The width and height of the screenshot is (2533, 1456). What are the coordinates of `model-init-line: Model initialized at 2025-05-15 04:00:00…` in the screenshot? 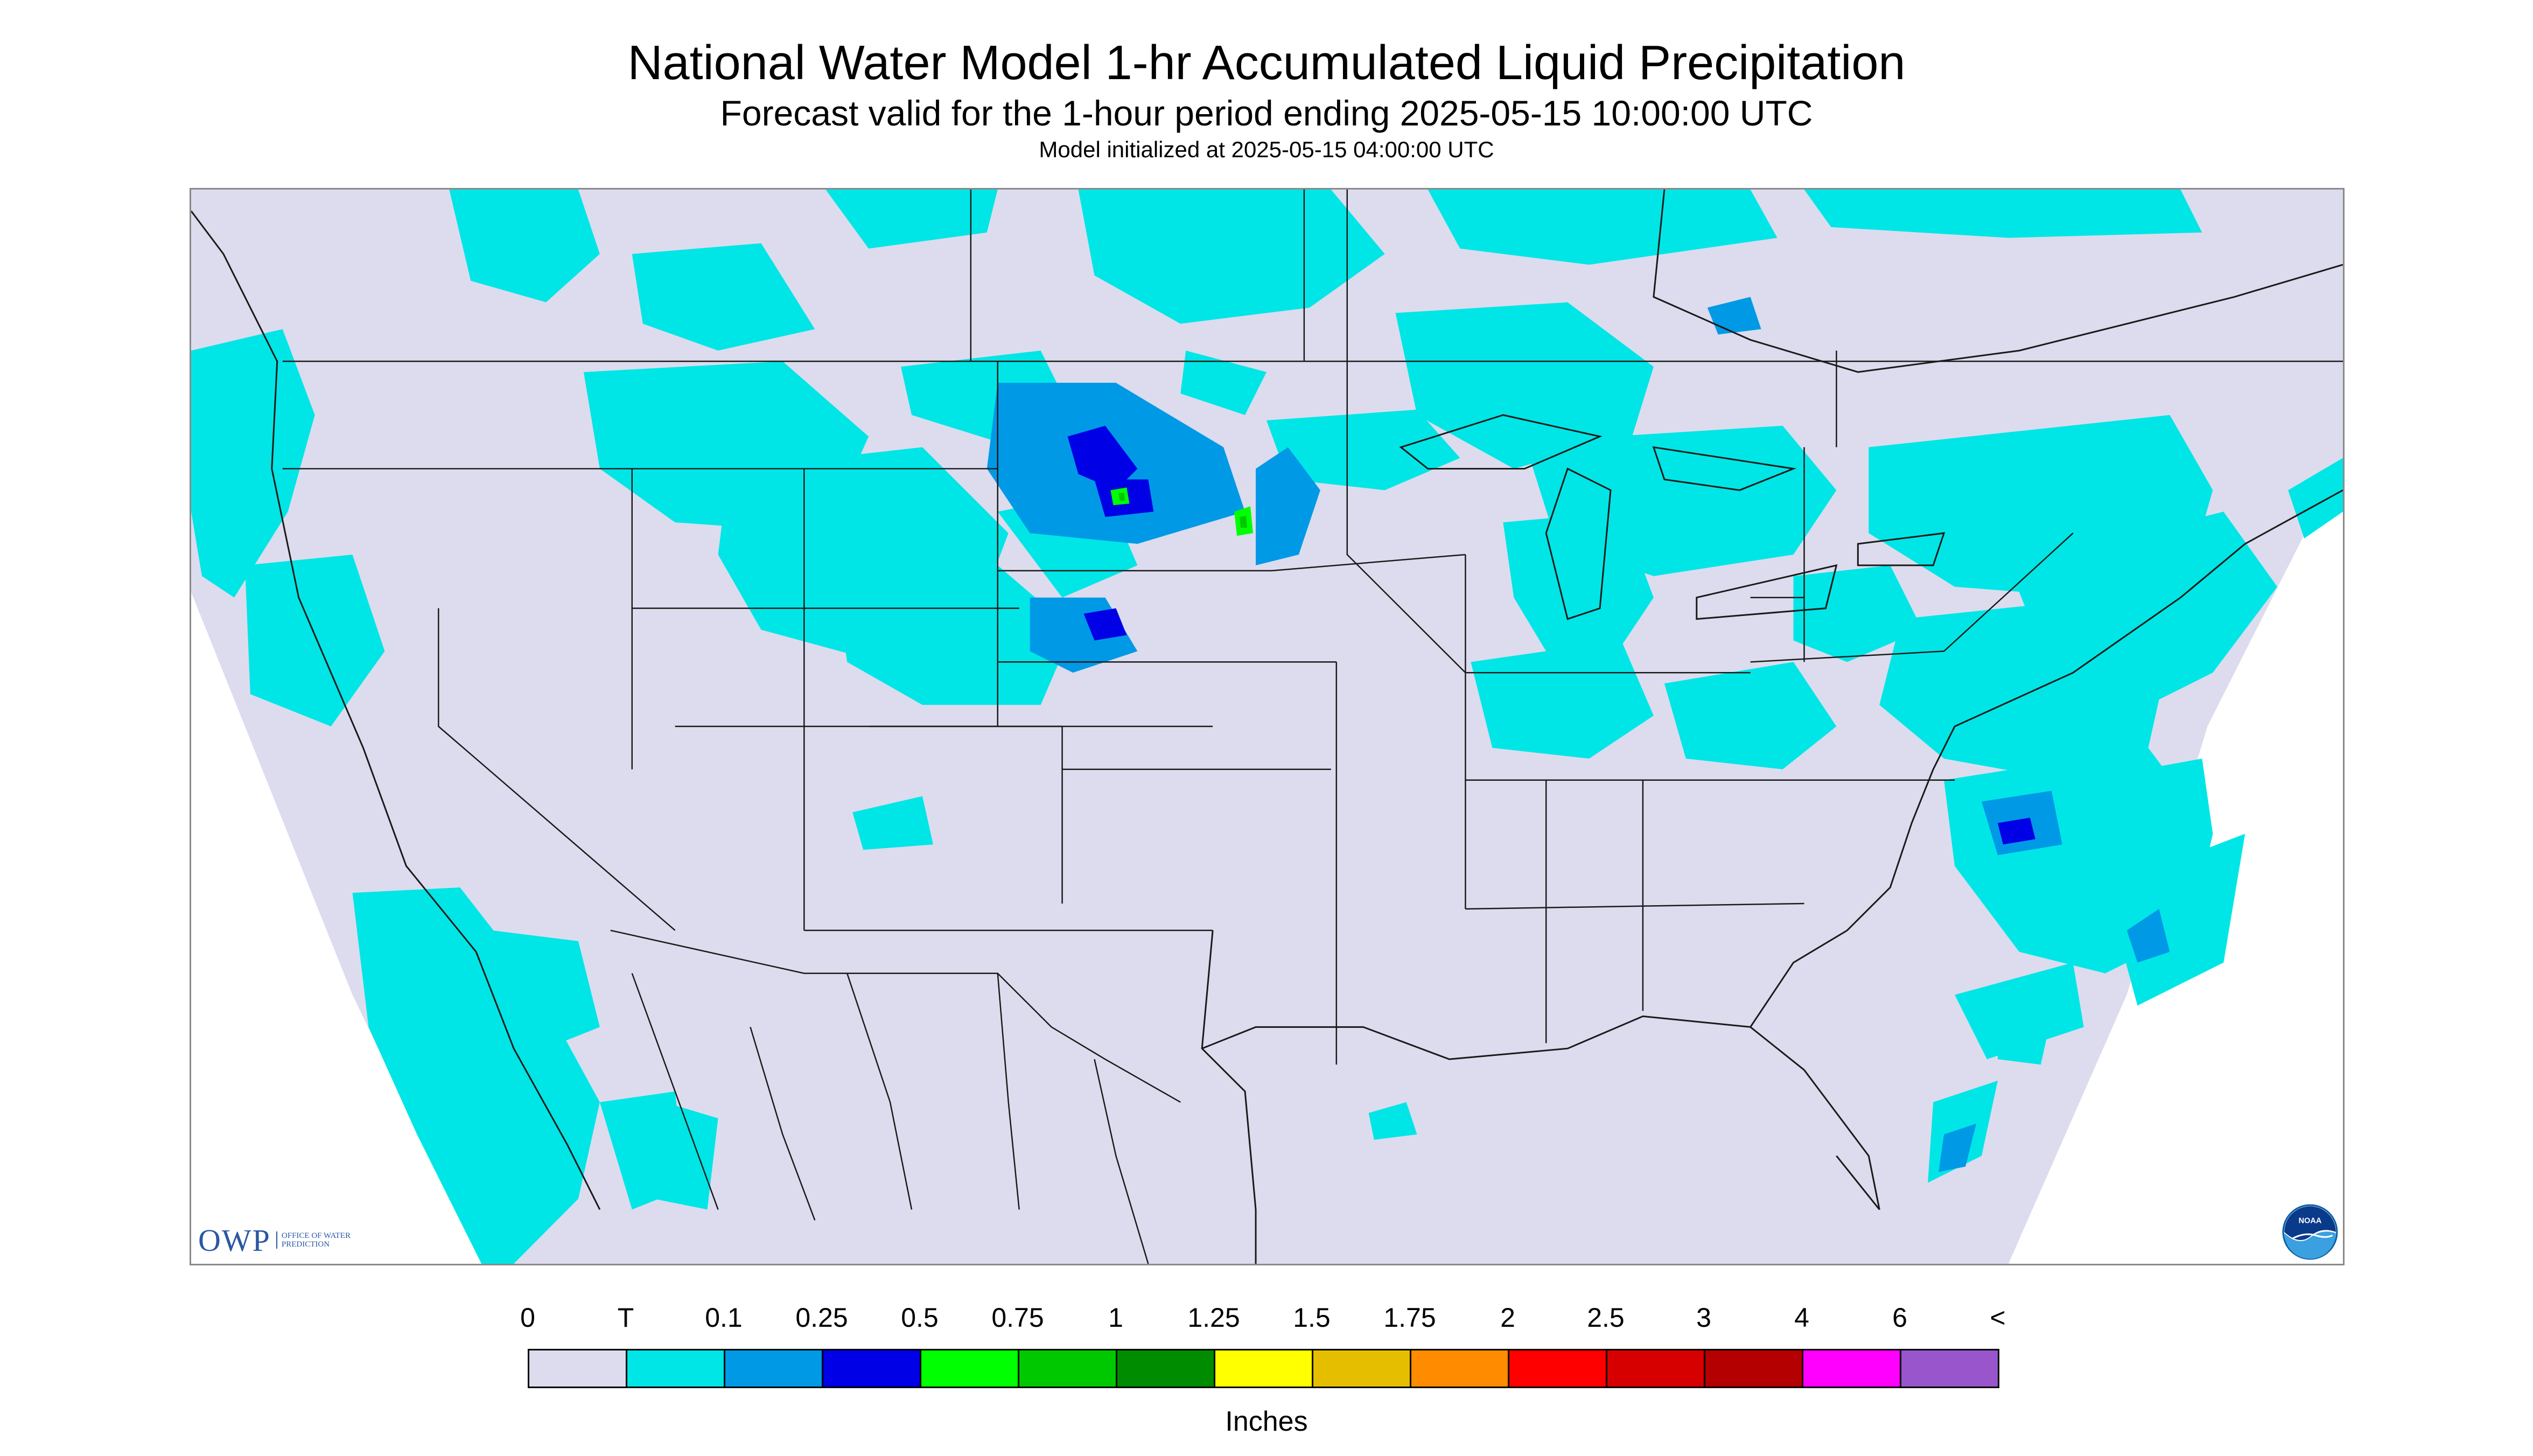 It's located at (1266, 149).